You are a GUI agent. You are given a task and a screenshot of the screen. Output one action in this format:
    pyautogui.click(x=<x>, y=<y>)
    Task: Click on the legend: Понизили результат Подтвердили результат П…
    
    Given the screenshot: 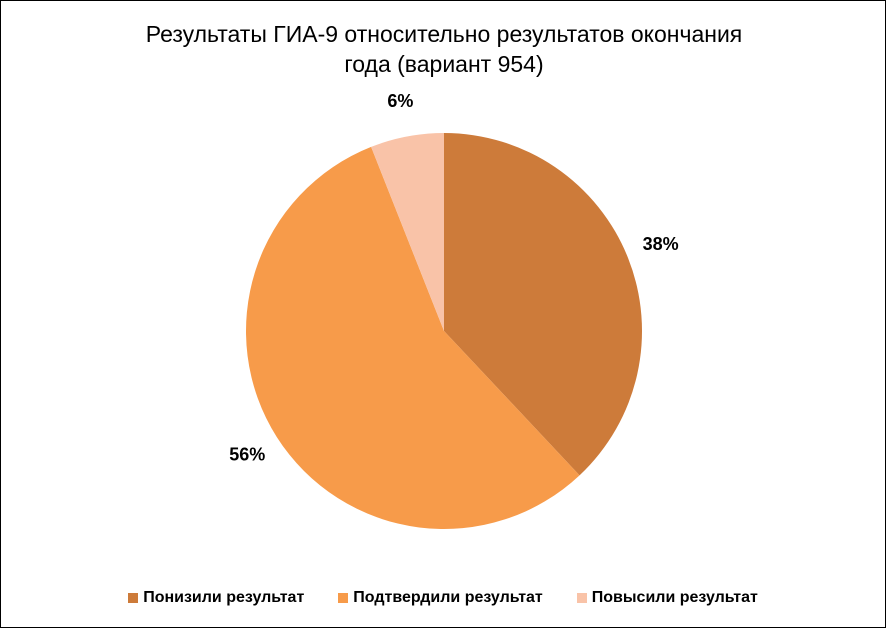 What is the action you would take?
    pyautogui.click(x=443, y=598)
    